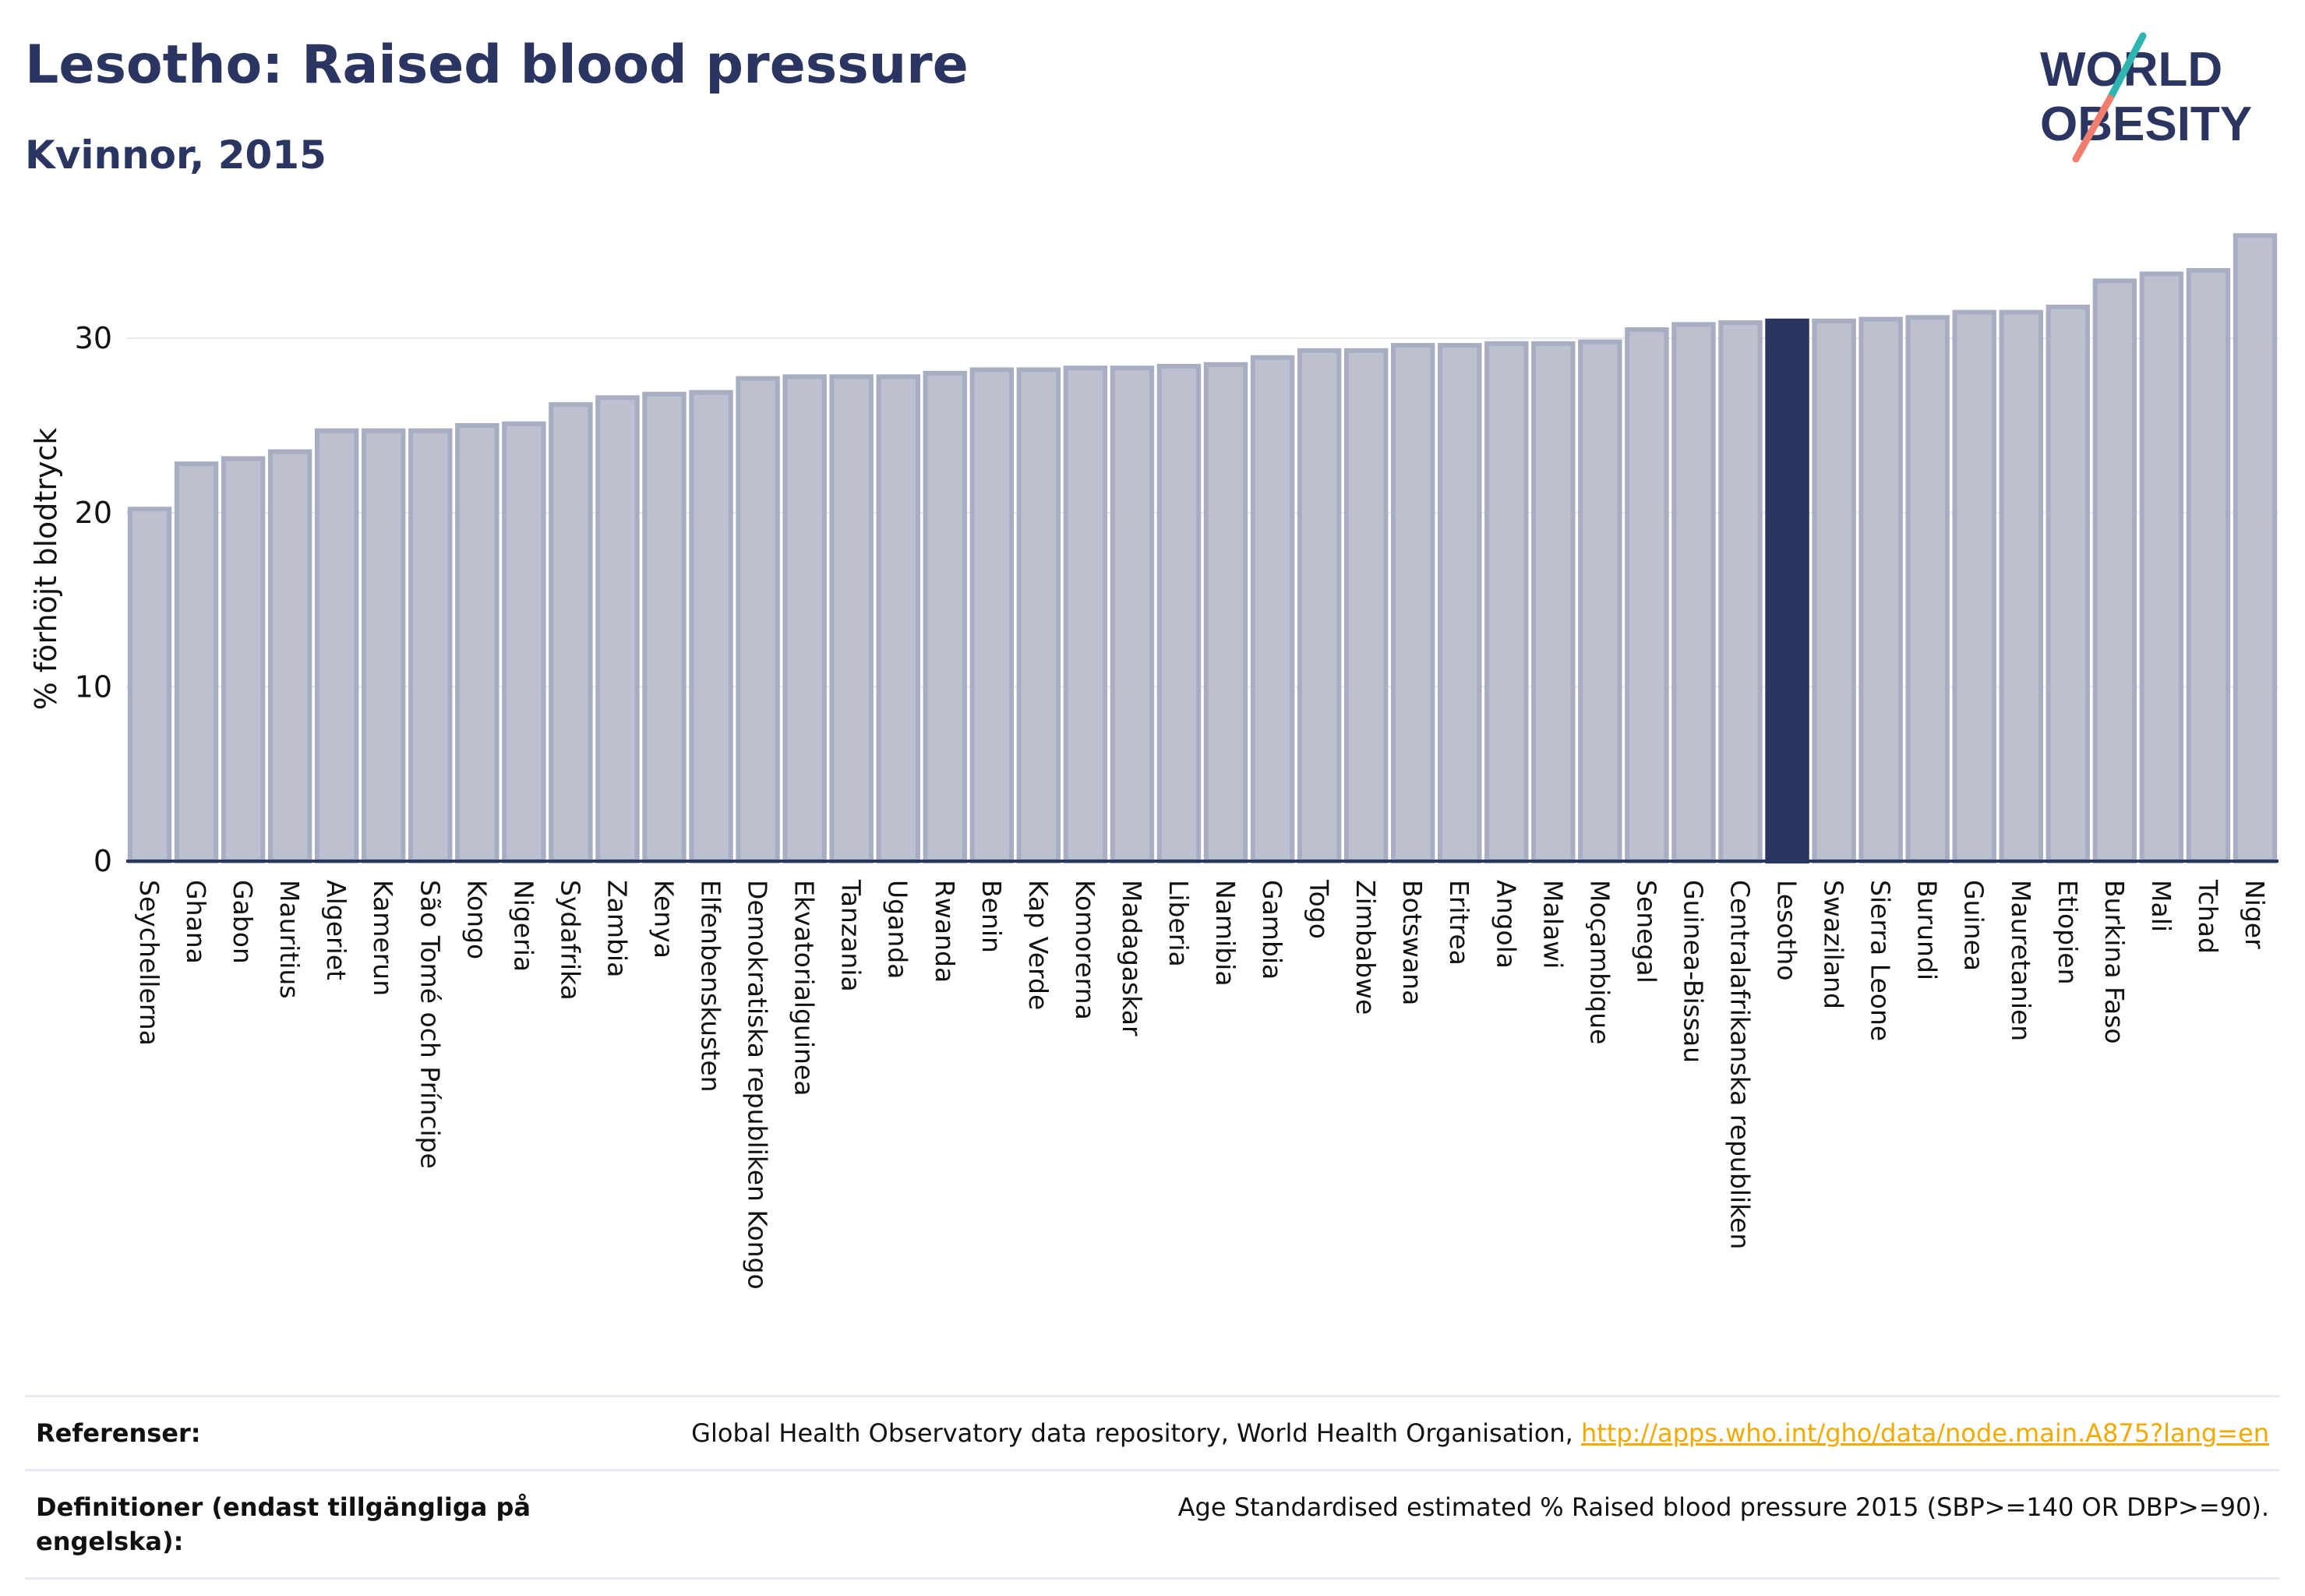 The width and height of the screenshot is (2305, 1596). I want to click on y-tick-label: 30, so click(93, 338).